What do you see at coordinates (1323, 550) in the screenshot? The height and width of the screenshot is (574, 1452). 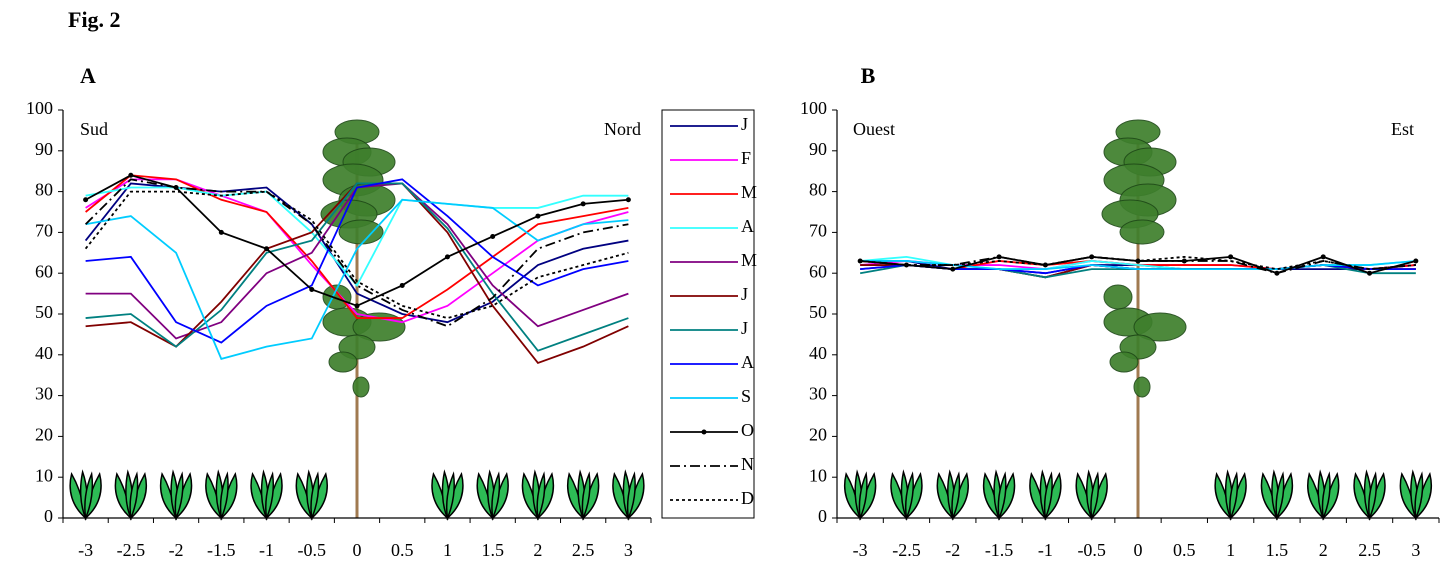 I see `x-tick-label: 2` at bounding box center [1323, 550].